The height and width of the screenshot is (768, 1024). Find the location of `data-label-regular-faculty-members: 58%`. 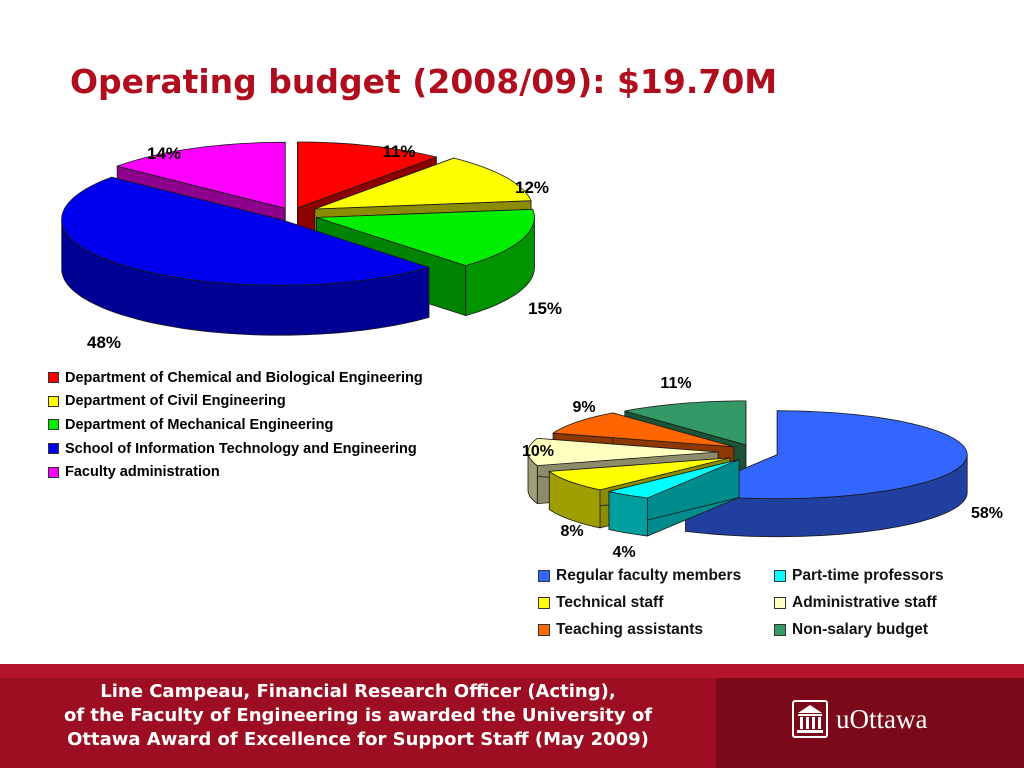

data-label-regular-faculty-members: 58% is located at coordinates (987, 513).